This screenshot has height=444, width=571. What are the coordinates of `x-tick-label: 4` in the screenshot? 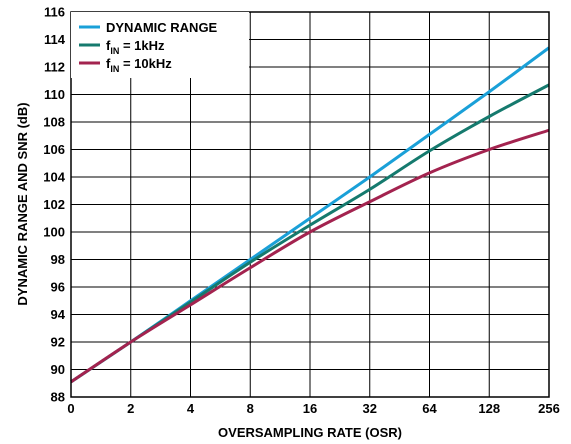 It's located at (191, 408).